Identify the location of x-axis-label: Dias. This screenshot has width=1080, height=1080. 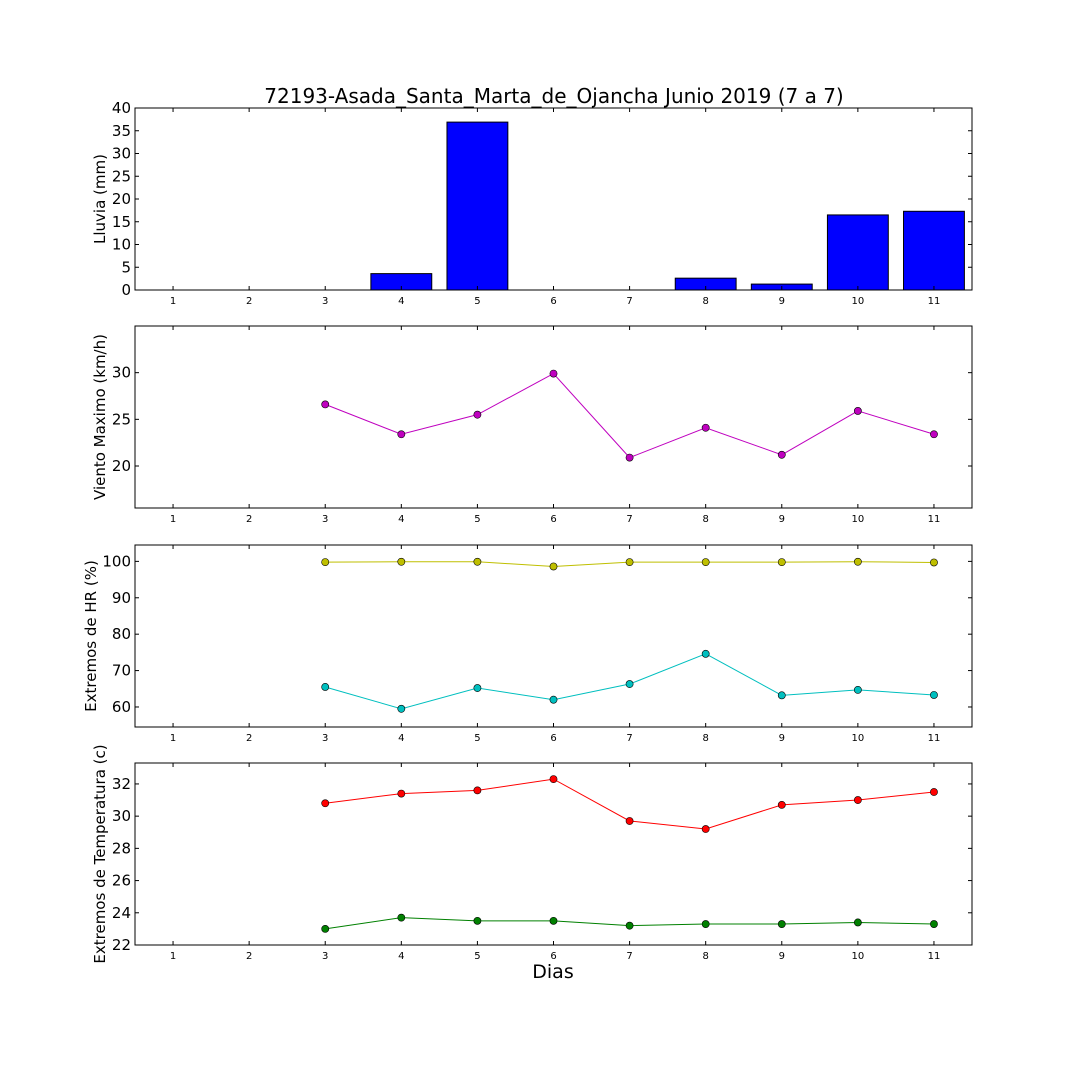
(552, 972).